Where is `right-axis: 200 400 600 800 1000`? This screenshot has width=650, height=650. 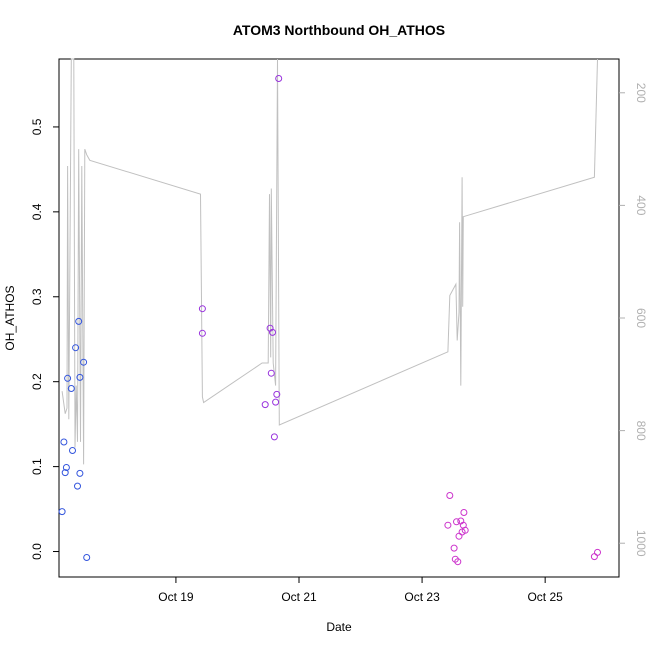
right-axis: 200 400 600 800 1000 is located at coordinates (633, 320).